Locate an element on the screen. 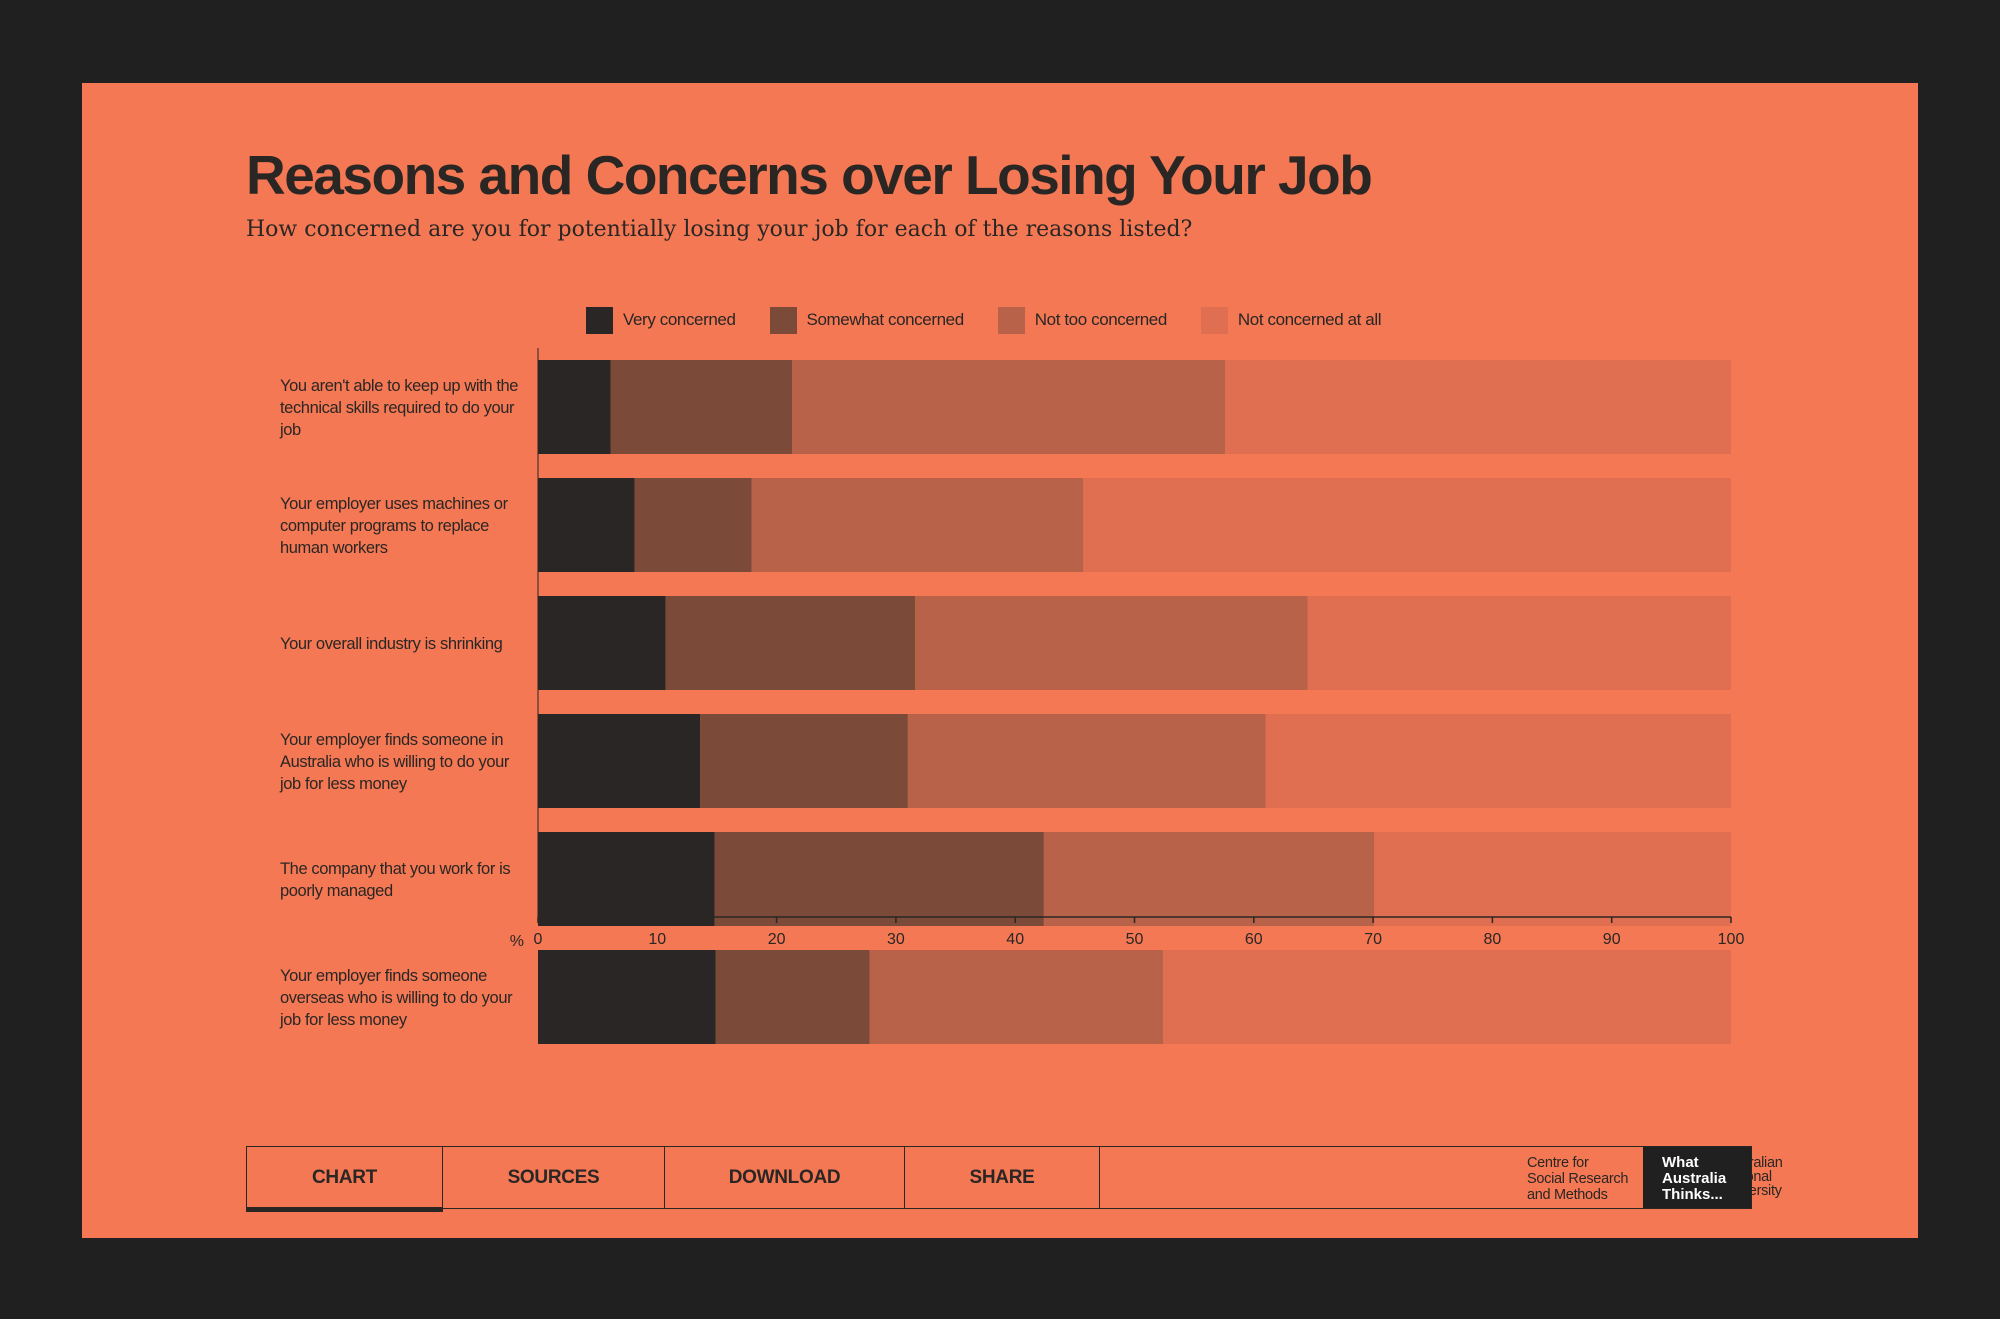 Image resolution: width=2000 pixels, height=1319 pixels. x-tick-label: 60 is located at coordinates (1254, 939).